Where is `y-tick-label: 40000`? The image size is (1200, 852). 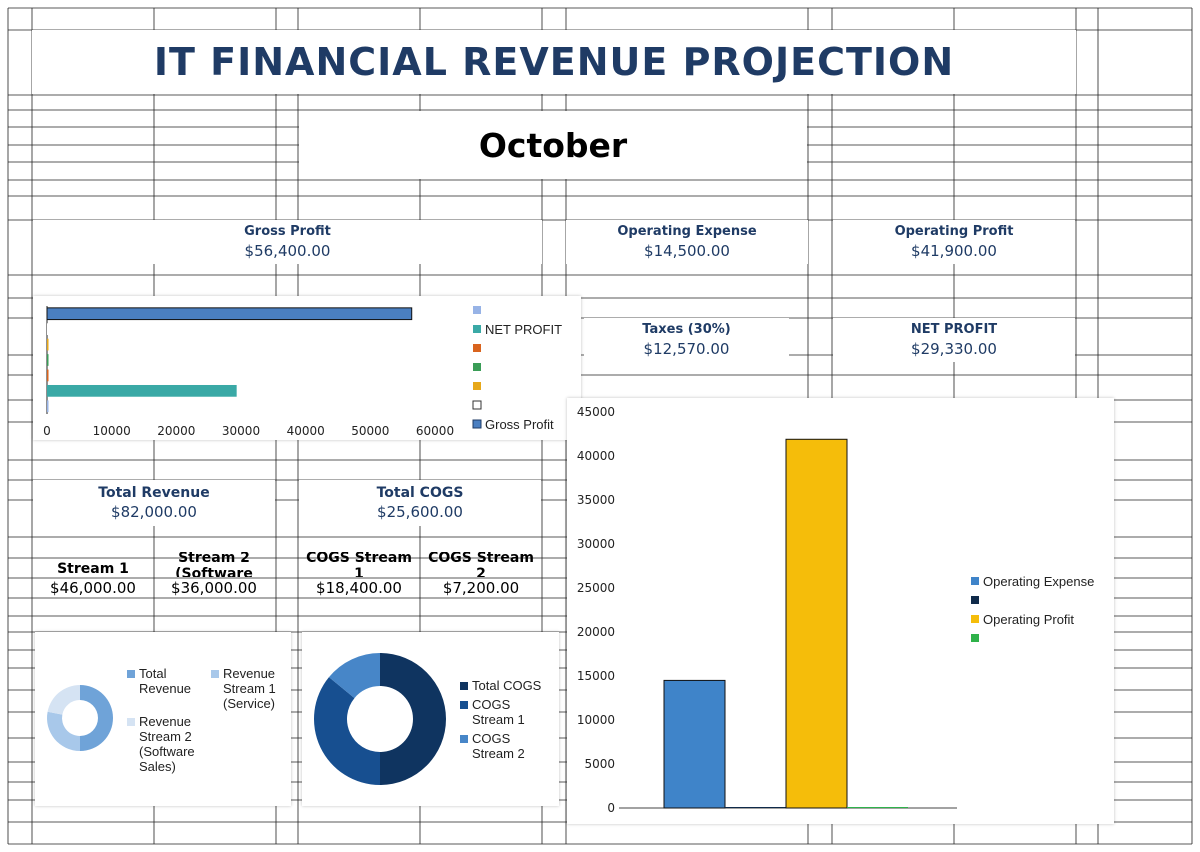
y-tick-label: 40000 is located at coordinates (596, 456).